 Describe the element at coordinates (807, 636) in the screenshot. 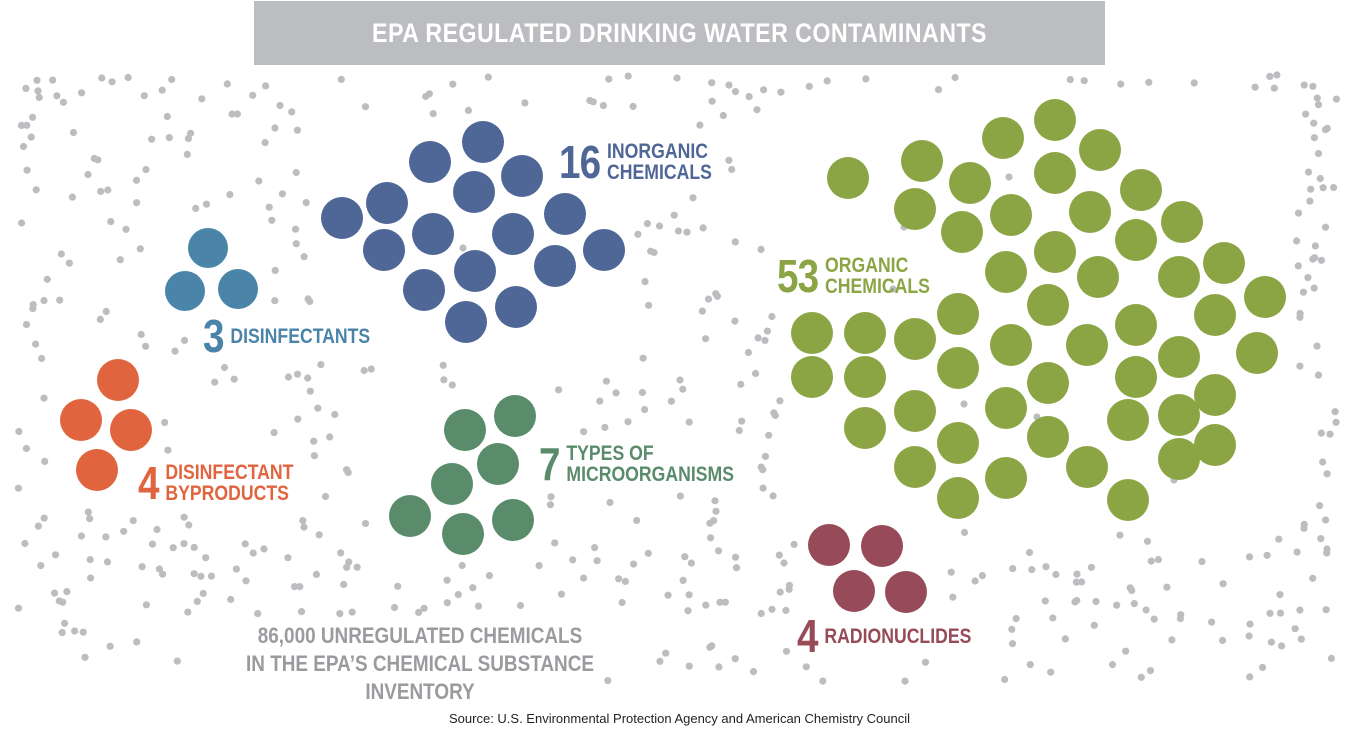

I see `count-radionuclides: 4` at that location.